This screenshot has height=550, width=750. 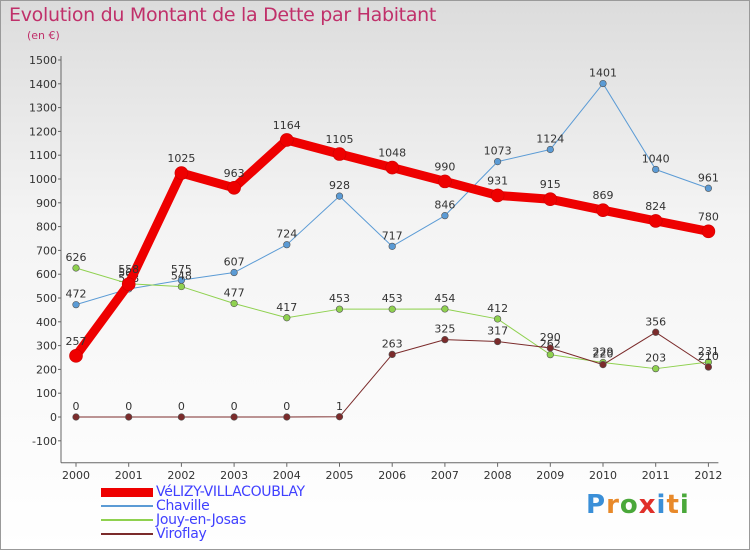 I want to click on y-tick-label: 700, so click(x=46, y=250).